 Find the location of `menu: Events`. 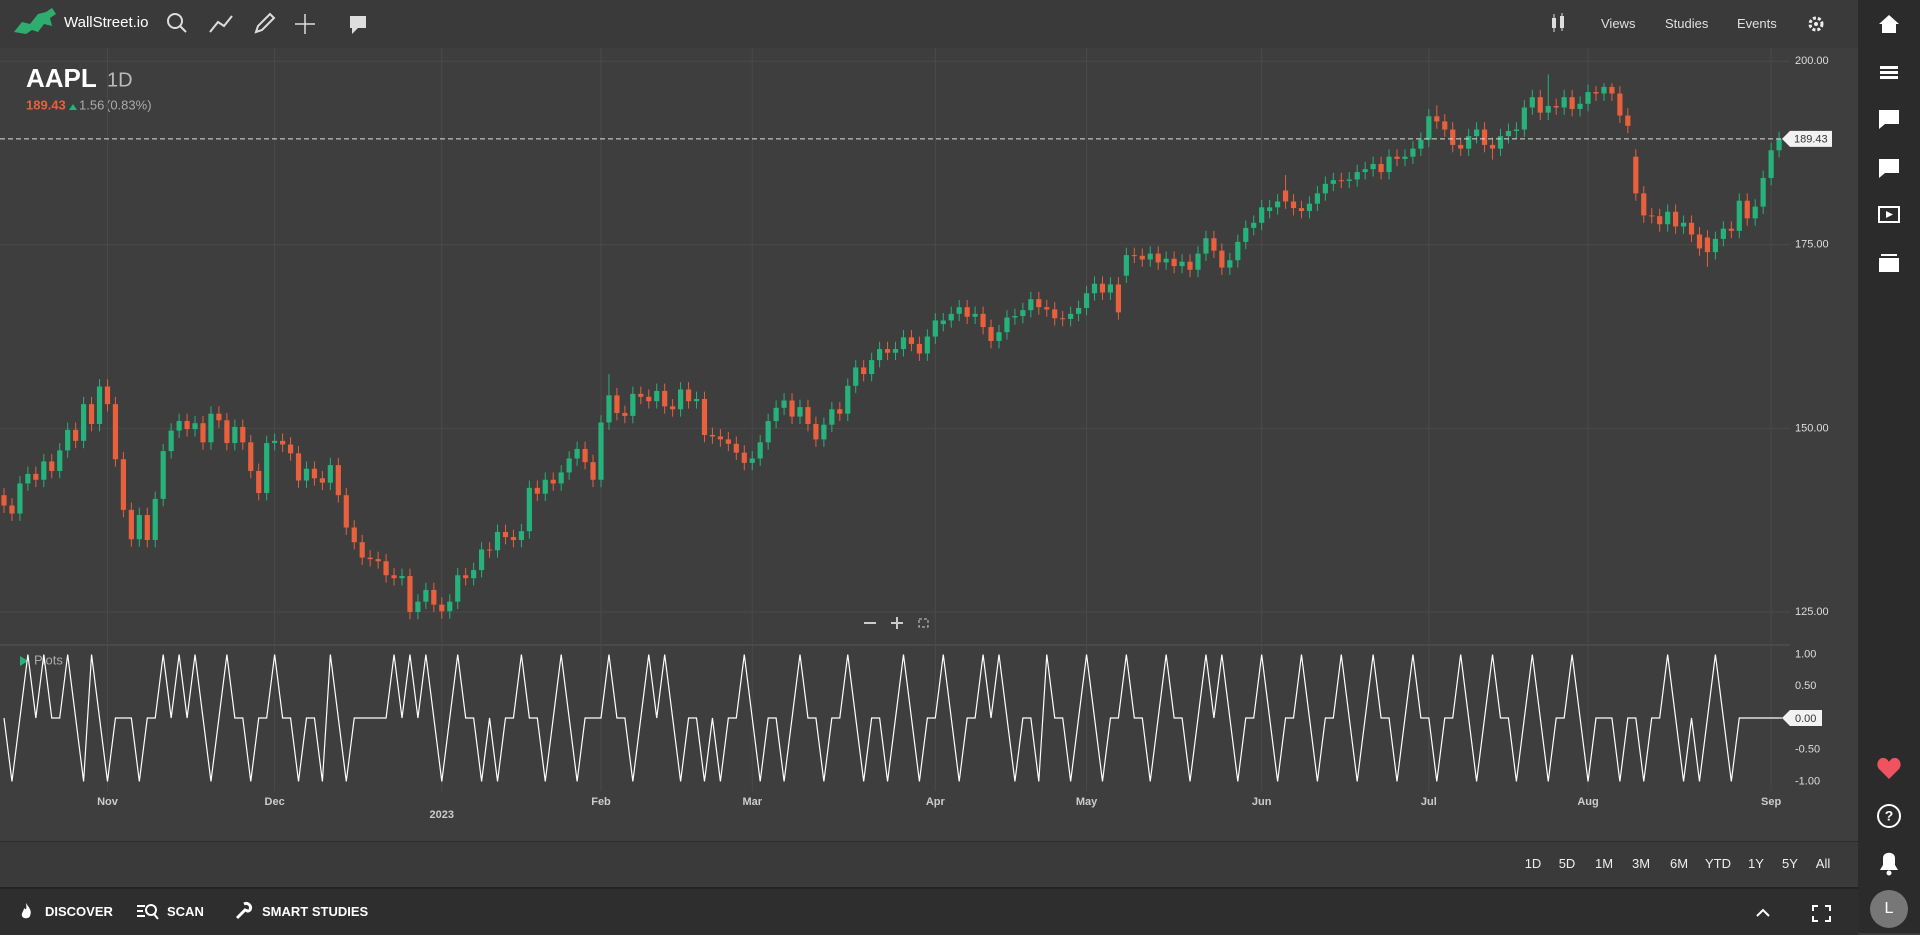

menu: Events is located at coordinates (1757, 23).